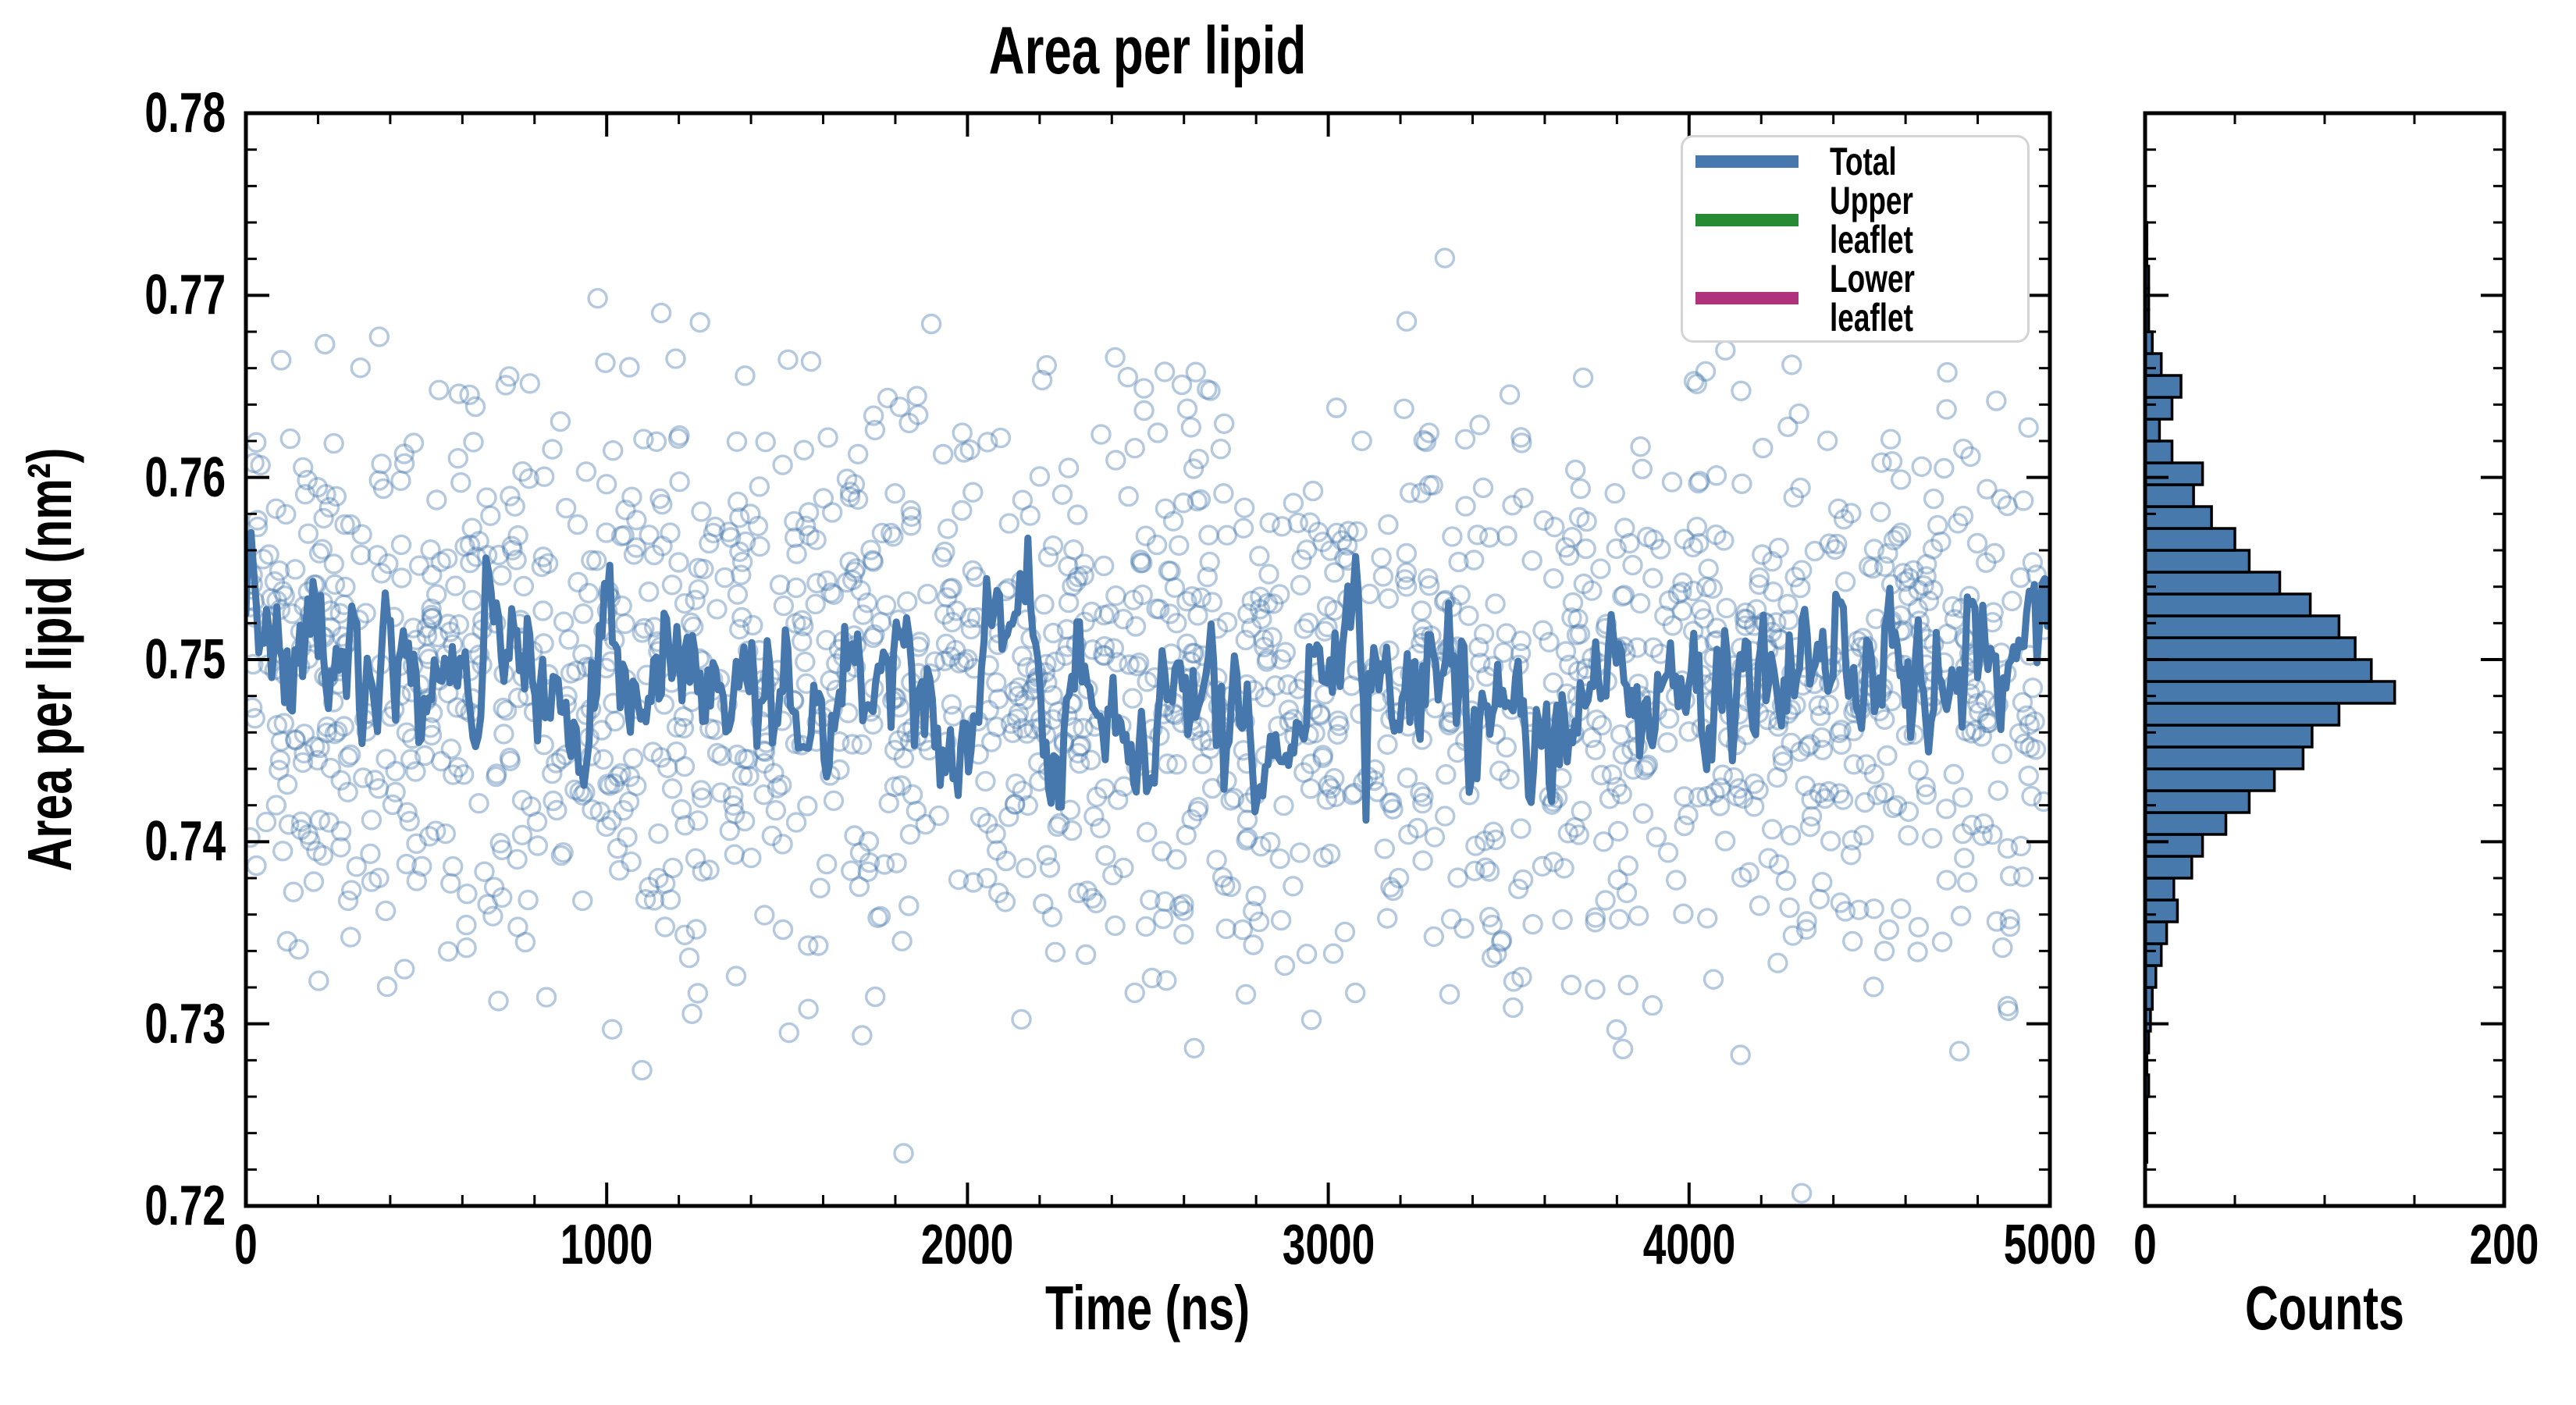  Describe the element at coordinates (185, 659) in the screenshot. I see `y-tick-label: 0.75` at that location.